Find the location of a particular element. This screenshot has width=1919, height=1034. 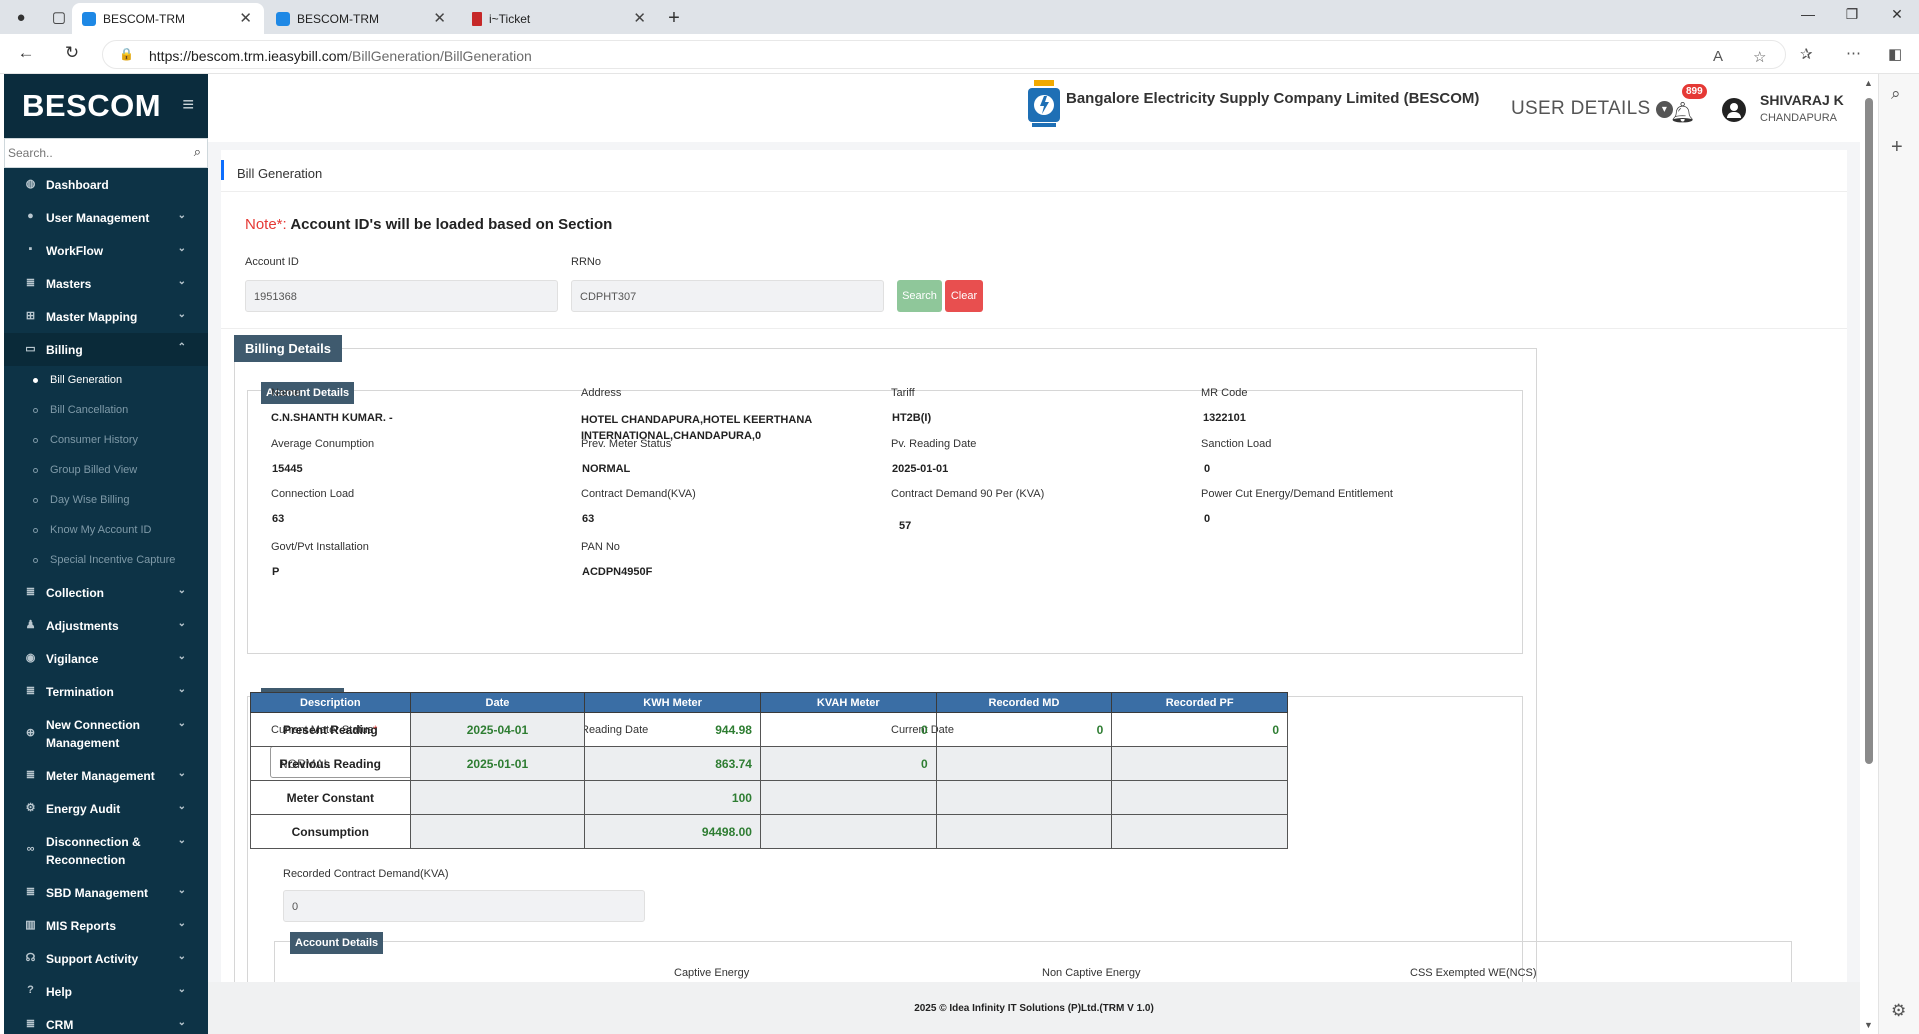

govt-pvt-value: P is located at coordinates (276, 572).